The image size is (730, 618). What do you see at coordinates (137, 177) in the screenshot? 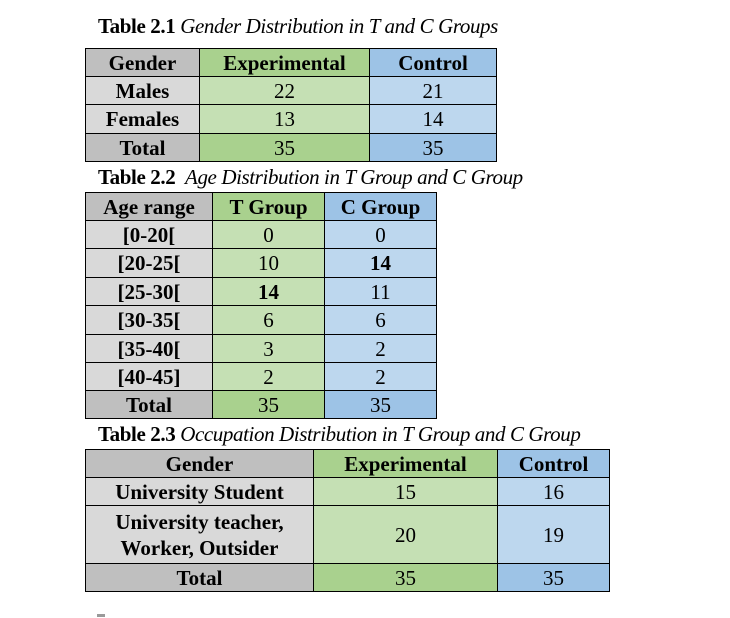
I see `table2-caption-number: Table 2.2` at bounding box center [137, 177].